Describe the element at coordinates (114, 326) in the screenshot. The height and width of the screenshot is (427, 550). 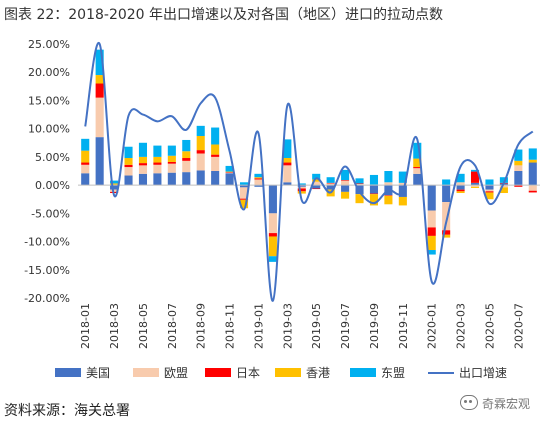
I see `x-tick-label: 2018-03` at that location.